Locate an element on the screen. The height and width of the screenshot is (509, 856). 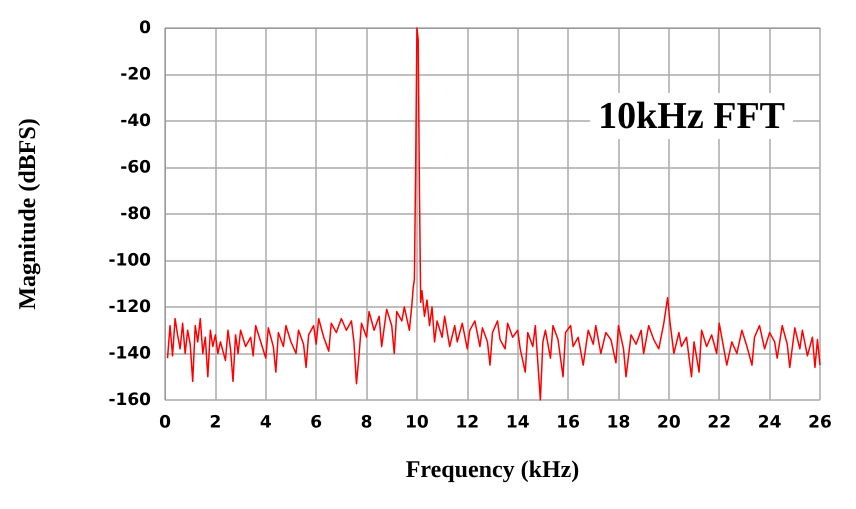
x-tick-label: 16 is located at coordinates (568, 422).